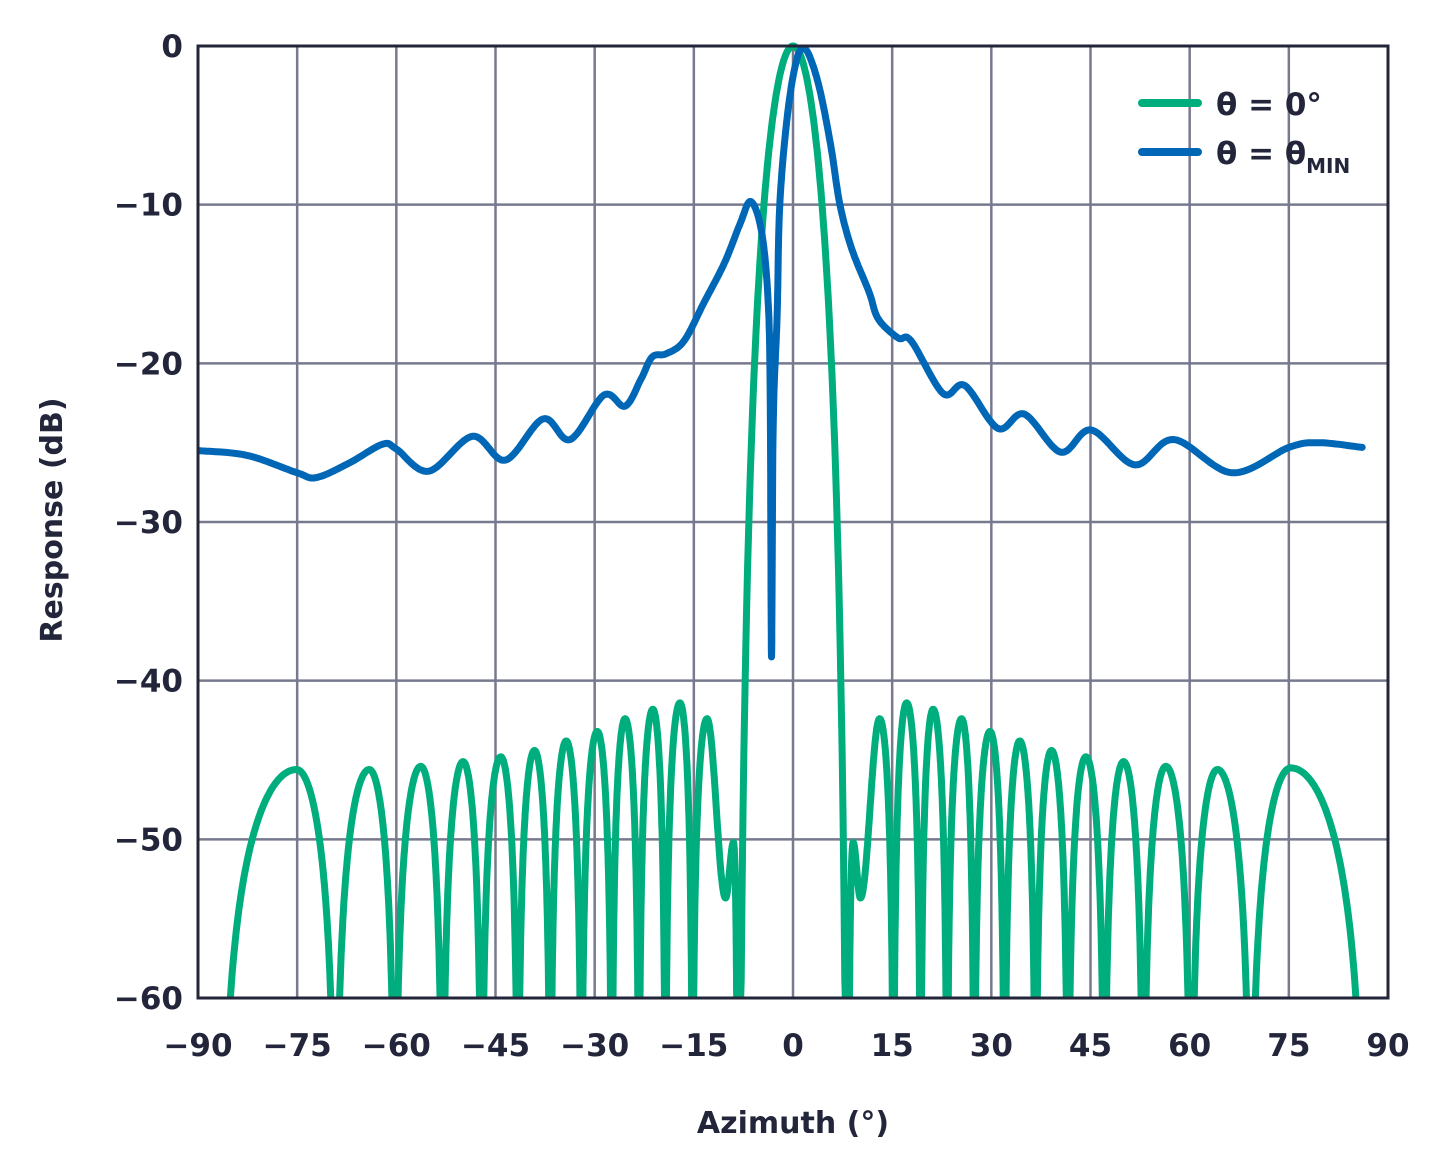 This screenshot has width=1440, height=1168. Describe the element at coordinates (495, 1046) in the screenshot. I see `x-tick-label: −45` at that location.